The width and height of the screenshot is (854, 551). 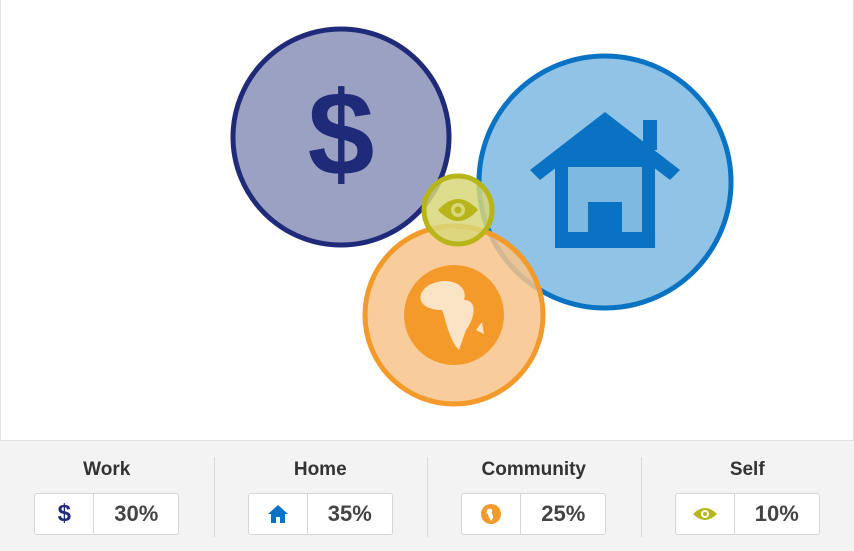 What do you see at coordinates (563, 513) in the screenshot?
I see `legend-value: 25%` at bounding box center [563, 513].